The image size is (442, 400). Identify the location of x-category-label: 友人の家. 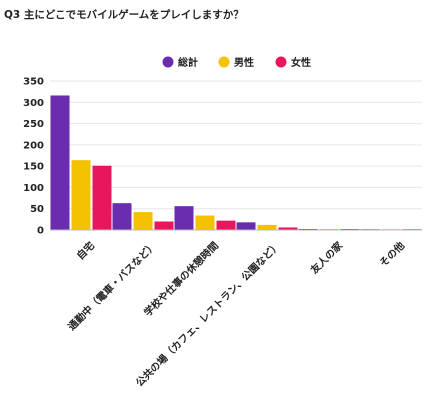
(327, 257).